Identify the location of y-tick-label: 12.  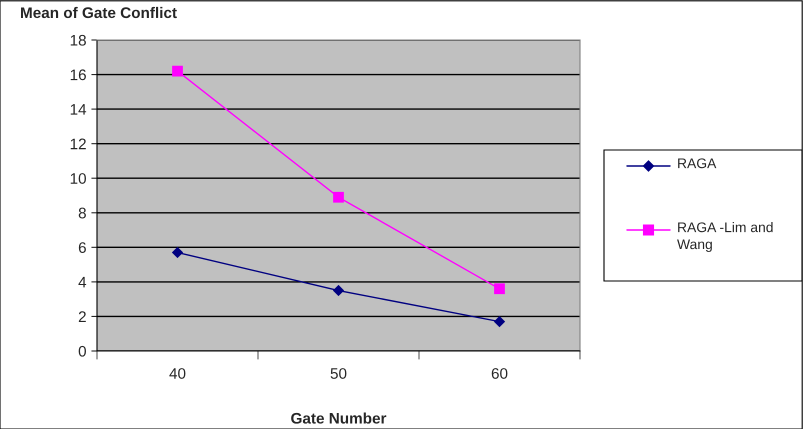
(78, 144).